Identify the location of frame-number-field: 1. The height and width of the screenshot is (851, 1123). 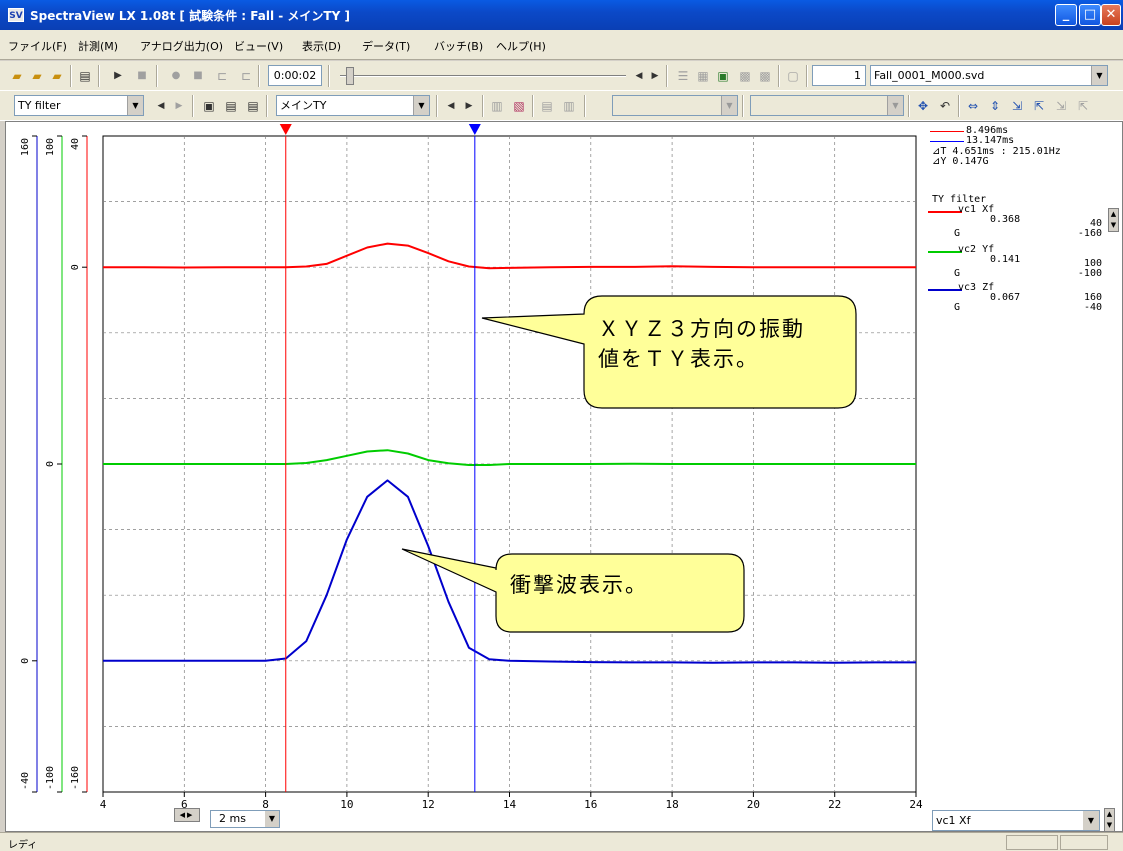
(839, 75).